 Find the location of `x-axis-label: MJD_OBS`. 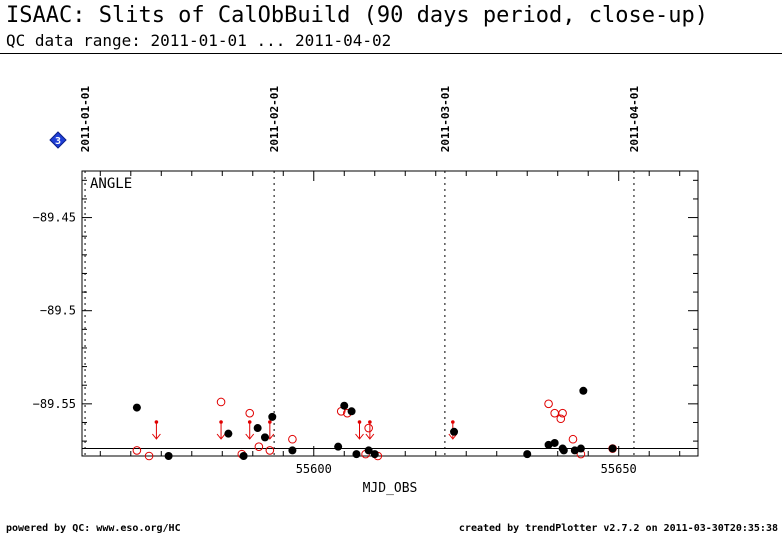

x-axis-label: MJD_OBS is located at coordinates (390, 488).